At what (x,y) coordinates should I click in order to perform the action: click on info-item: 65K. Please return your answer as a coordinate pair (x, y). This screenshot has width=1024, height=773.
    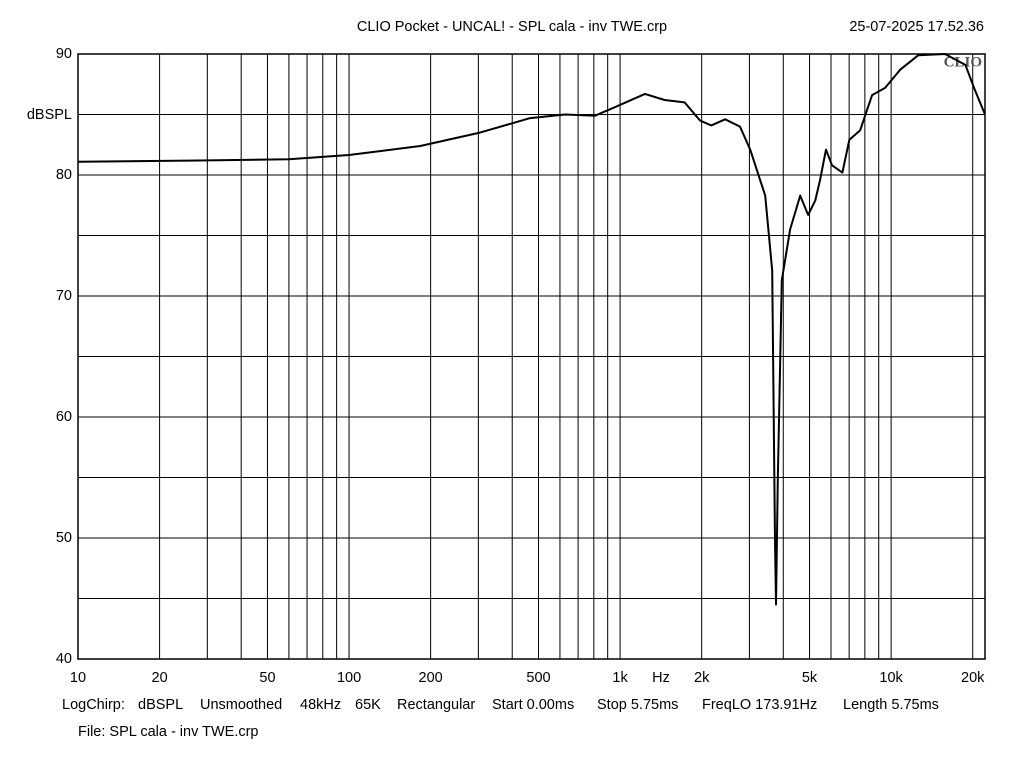
    Looking at the image, I should click on (368, 705).